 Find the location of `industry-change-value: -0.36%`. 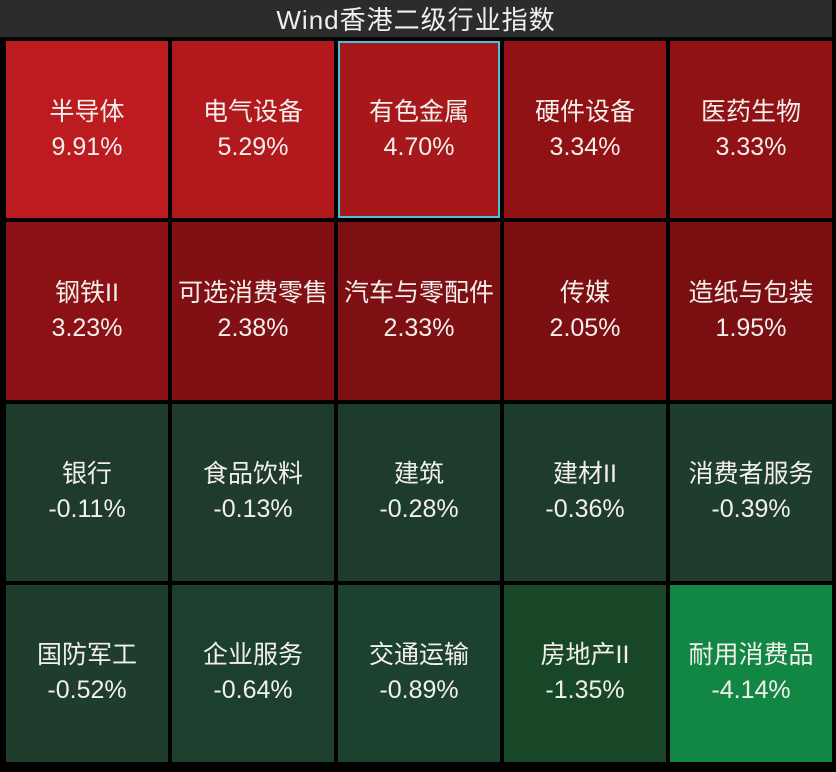

industry-change-value: -0.36% is located at coordinates (585, 509).